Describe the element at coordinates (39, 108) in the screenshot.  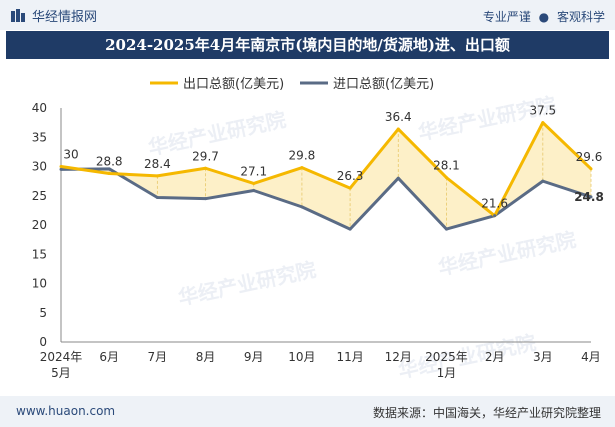
I see `y-tick-label: 40` at that location.